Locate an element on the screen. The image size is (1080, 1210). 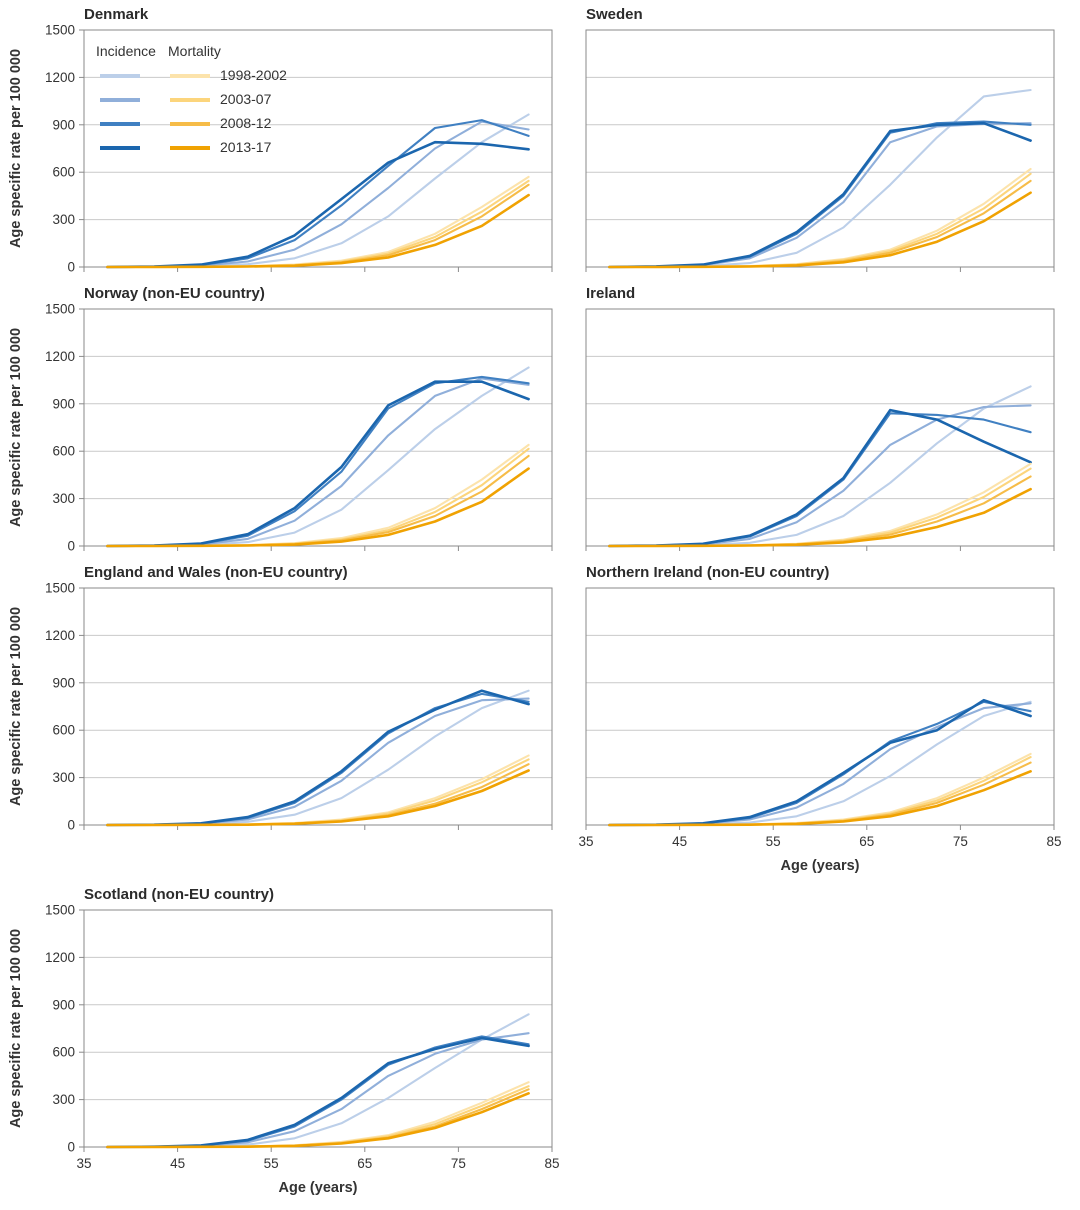
panel-ireland-chart: Ireland is located at coordinates (820, 418).